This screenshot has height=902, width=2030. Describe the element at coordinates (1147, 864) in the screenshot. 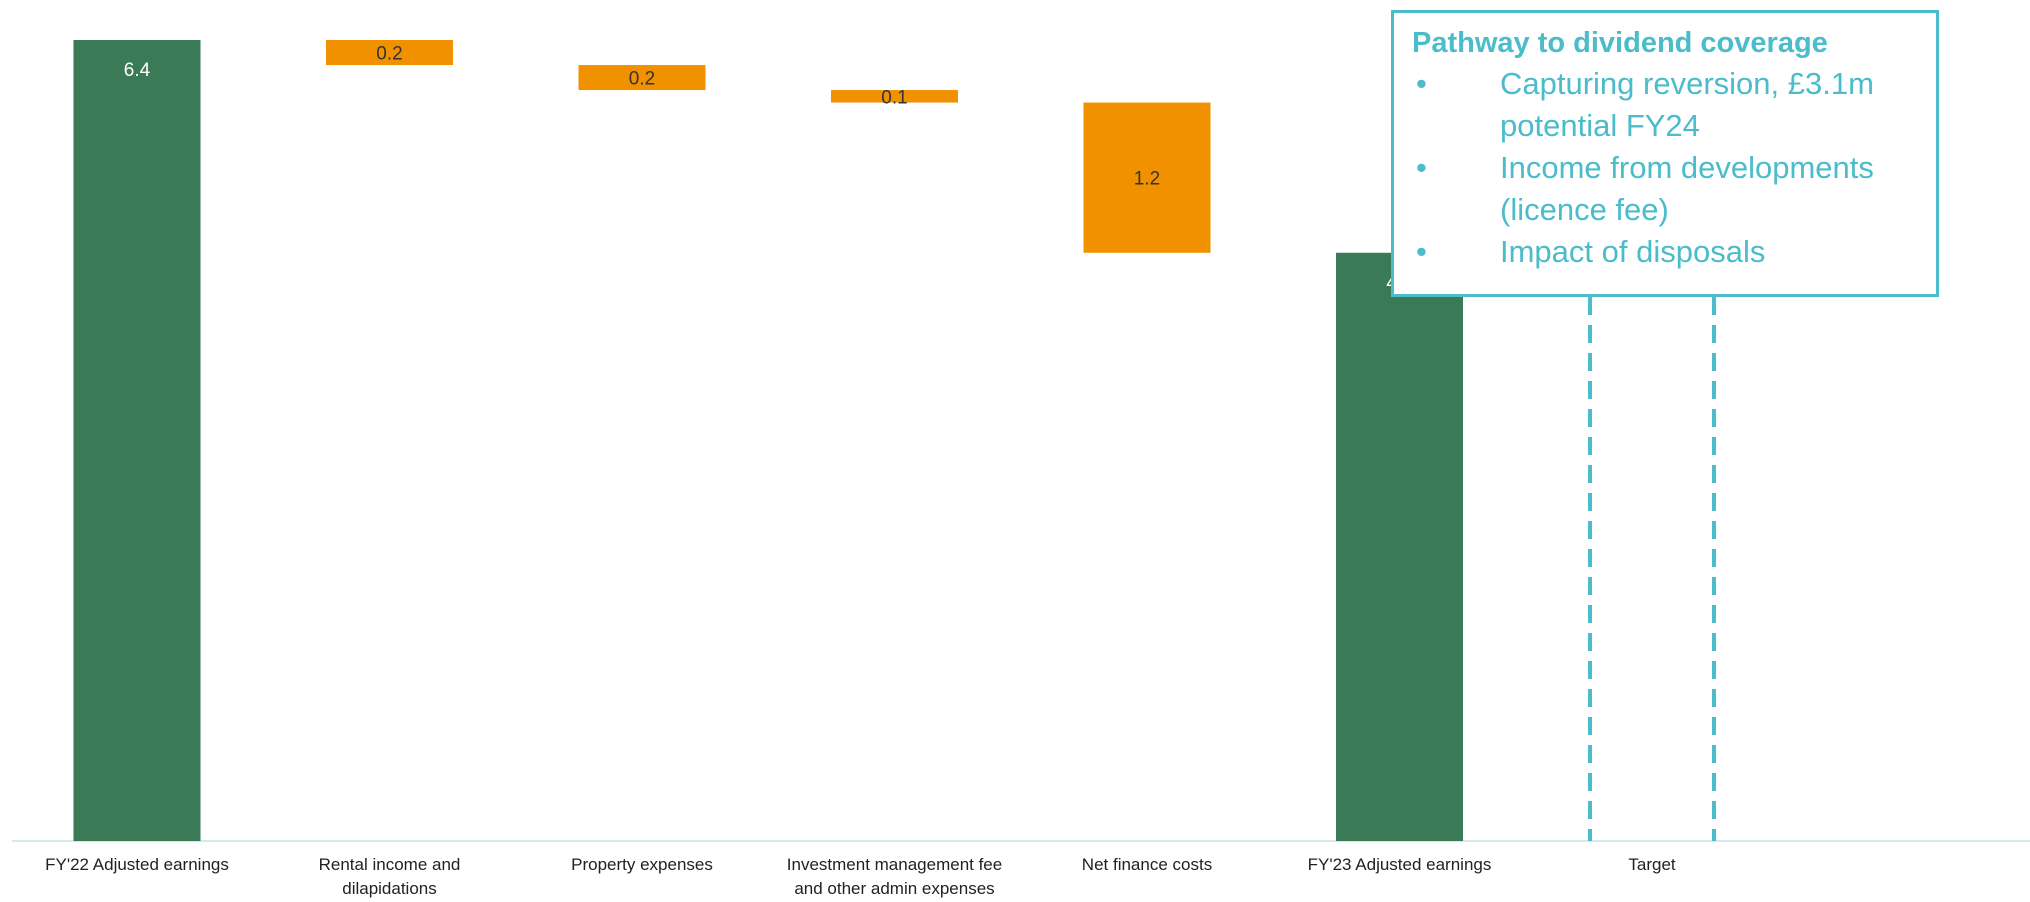

I see `x-tick-label: Net finance costs` at that location.